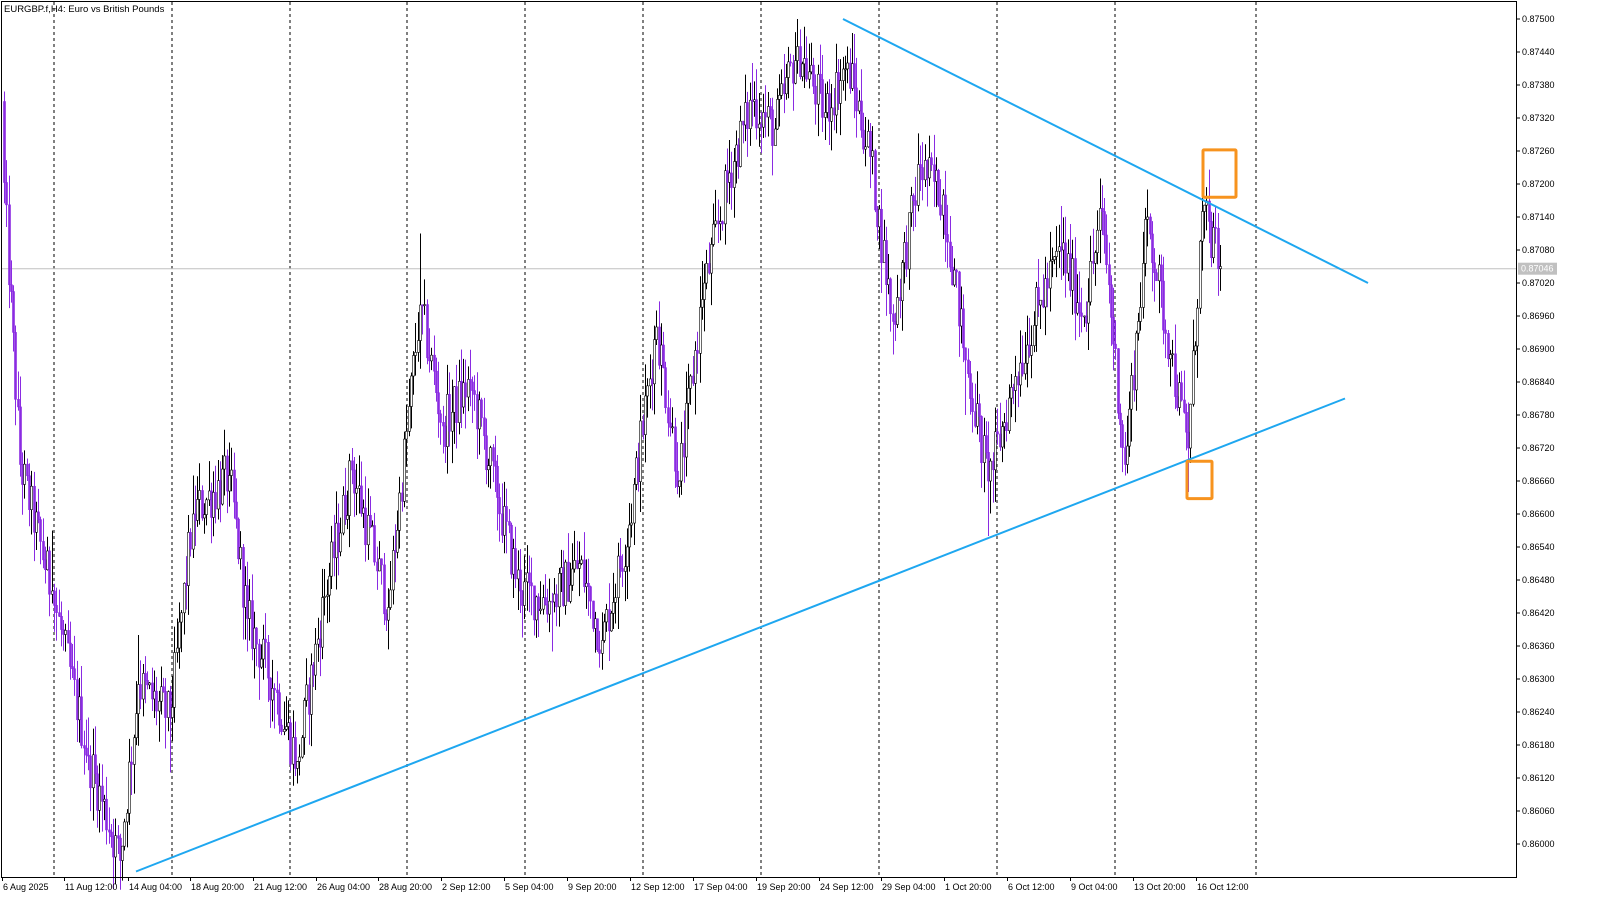 This screenshot has height=915, width=1597. Describe the element at coordinates (1211, 324) in the screenshot. I see `highlights-layer` at that location.